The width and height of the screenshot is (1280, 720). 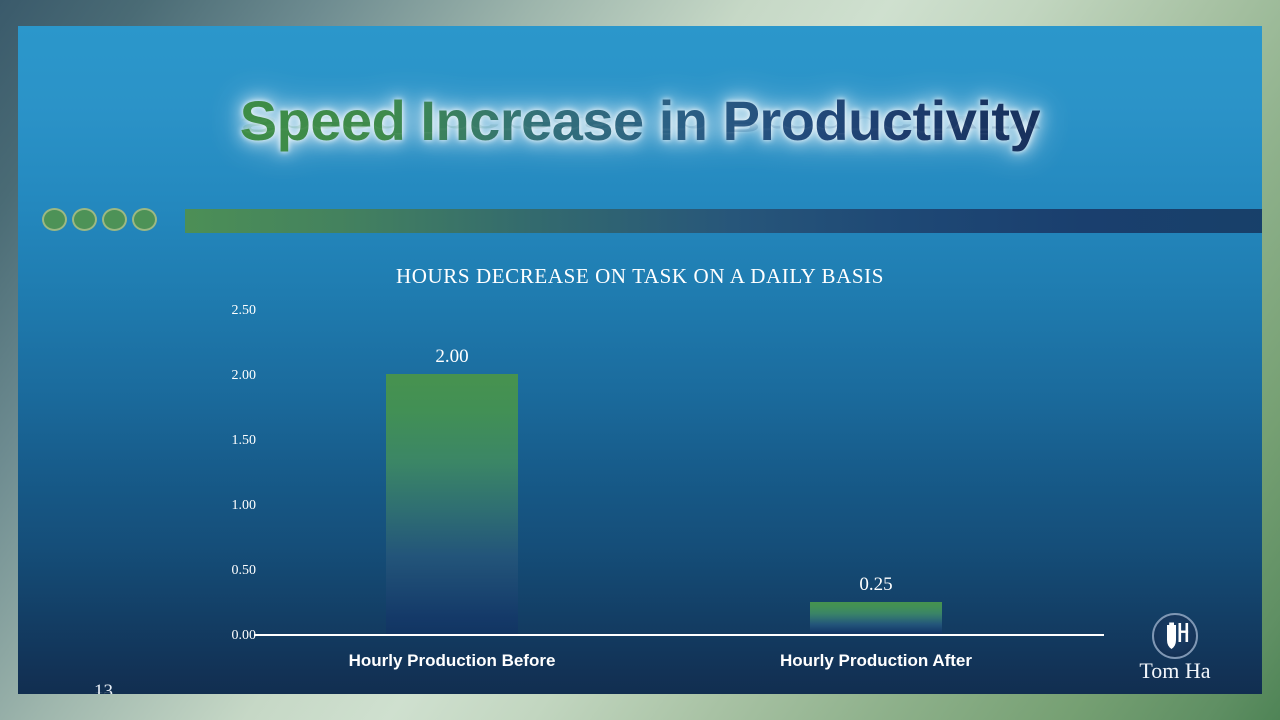 I want to click on y-axis-tick-label: 1.00, so click(x=244, y=505).